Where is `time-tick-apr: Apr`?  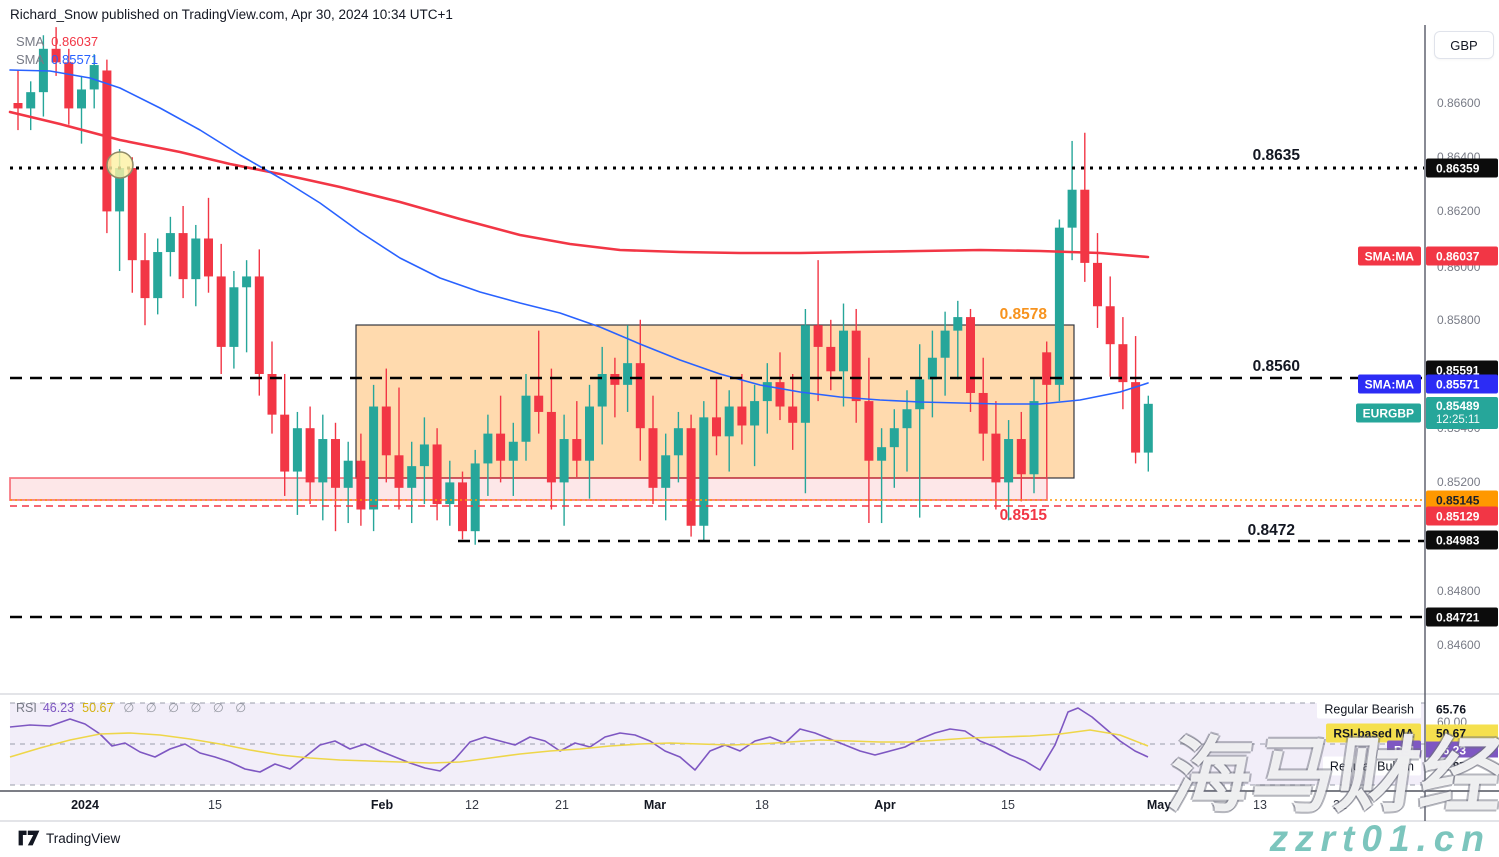
time-tick-apr: Apr is located at coordinates (885, 805).